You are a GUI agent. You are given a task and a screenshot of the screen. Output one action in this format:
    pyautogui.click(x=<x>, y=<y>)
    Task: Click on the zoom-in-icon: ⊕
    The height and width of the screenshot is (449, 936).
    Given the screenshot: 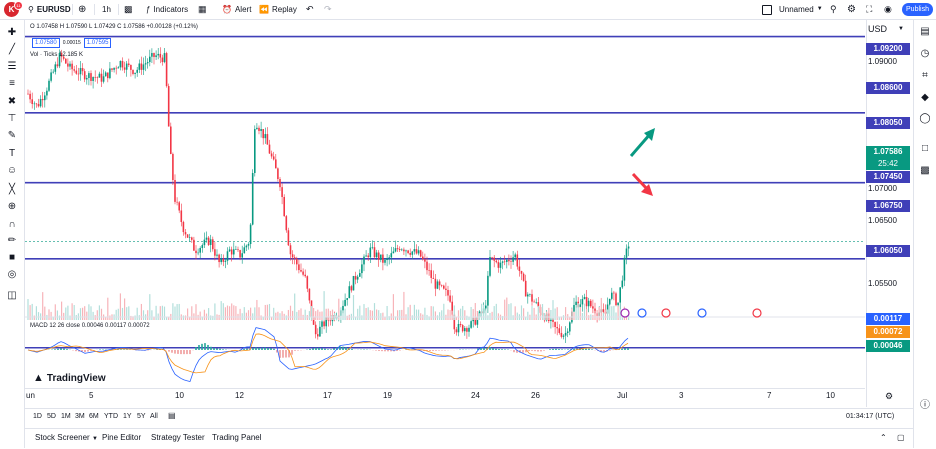 What is the action you would take?
    pyautogui.click(x=12, y=207)
    